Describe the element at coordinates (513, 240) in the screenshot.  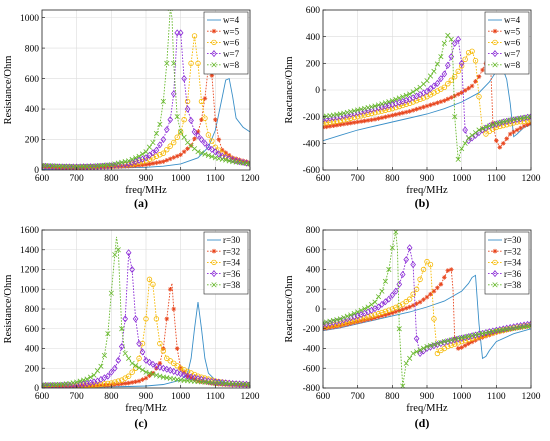
I see `legend-label: r=30` at that location.